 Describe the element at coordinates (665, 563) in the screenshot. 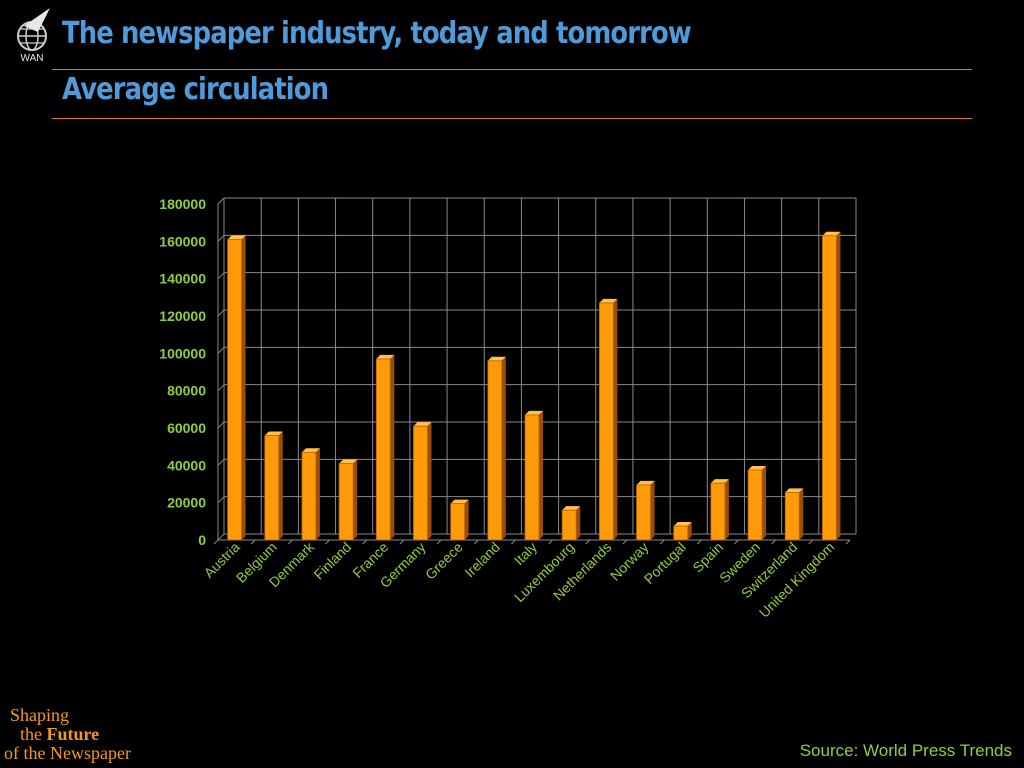

I see `x-category-label: Portugal` at that location.